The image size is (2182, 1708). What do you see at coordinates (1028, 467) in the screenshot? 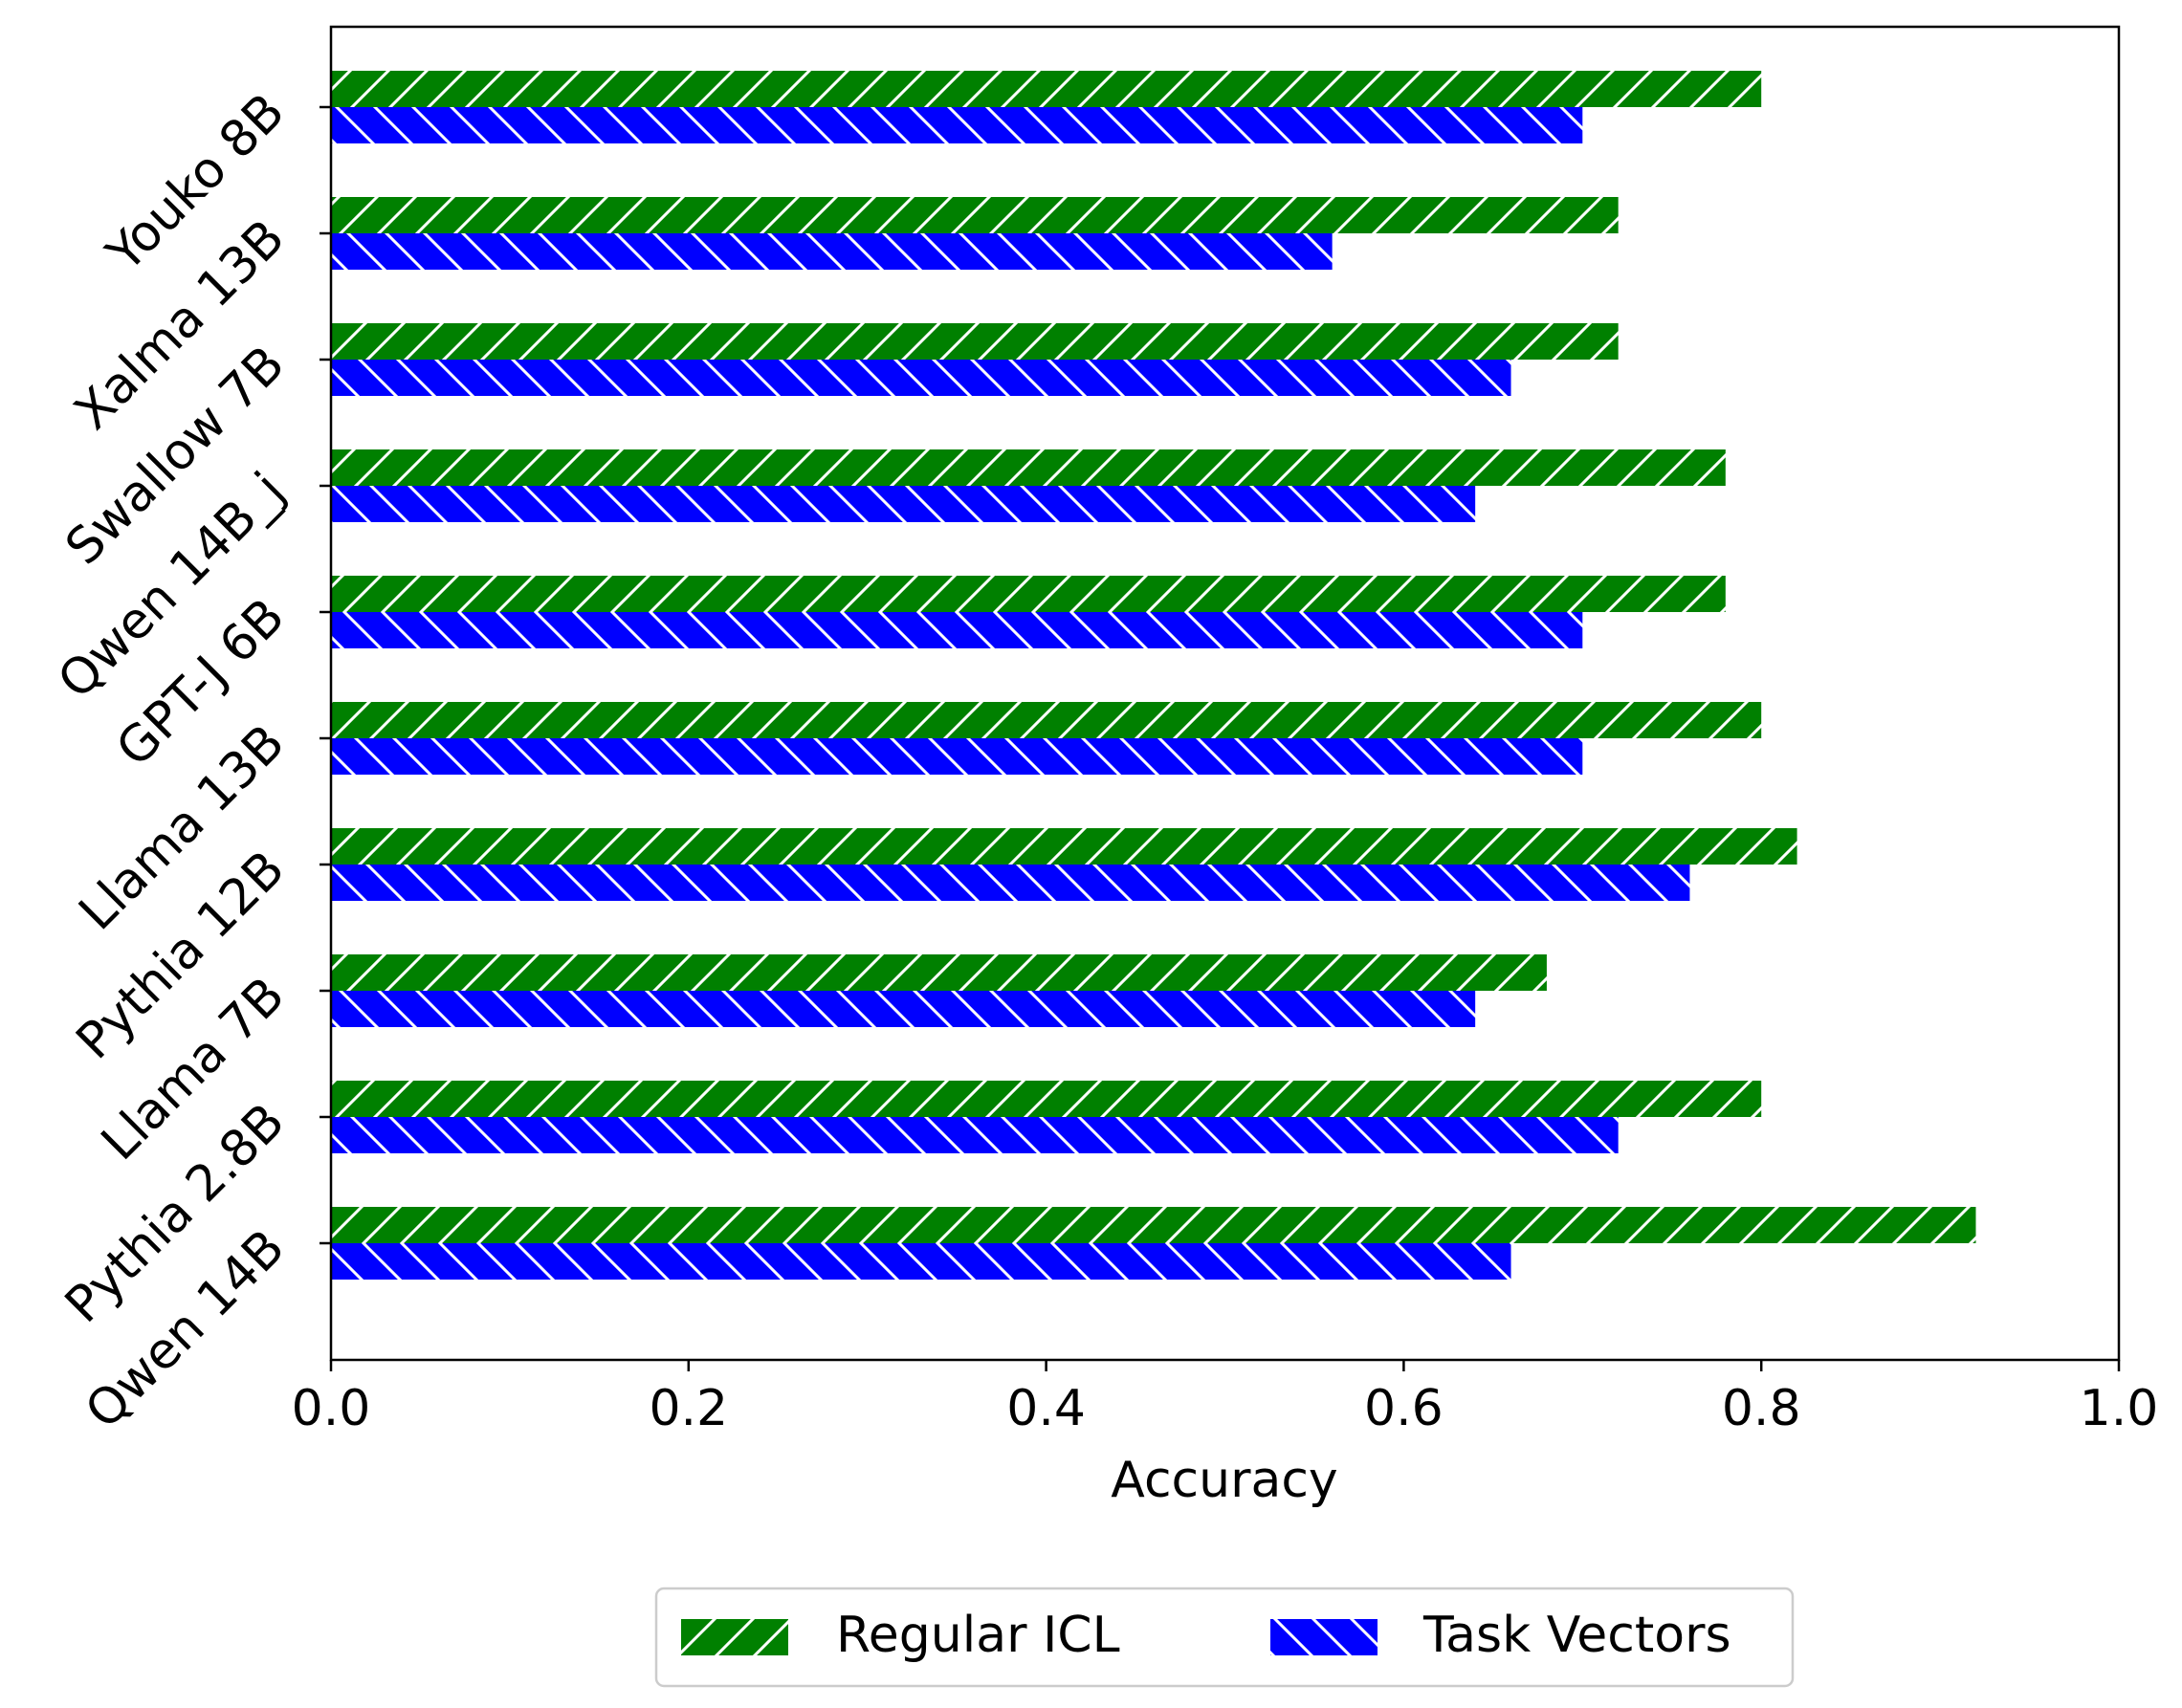
I see `bar-regular-icl-qwen-14b-j` at bounding box center [1028, 467].